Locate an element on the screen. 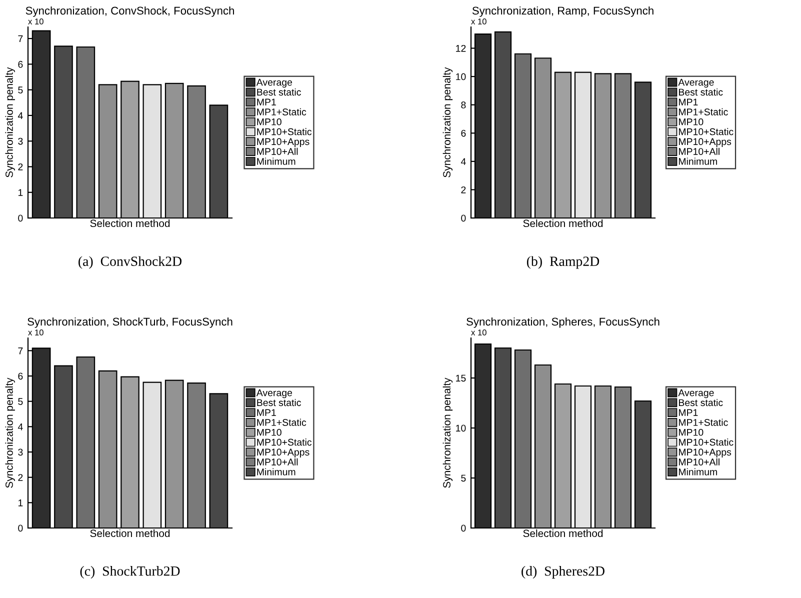  y-tick-label: 15 is located at coordinates (461, 378).